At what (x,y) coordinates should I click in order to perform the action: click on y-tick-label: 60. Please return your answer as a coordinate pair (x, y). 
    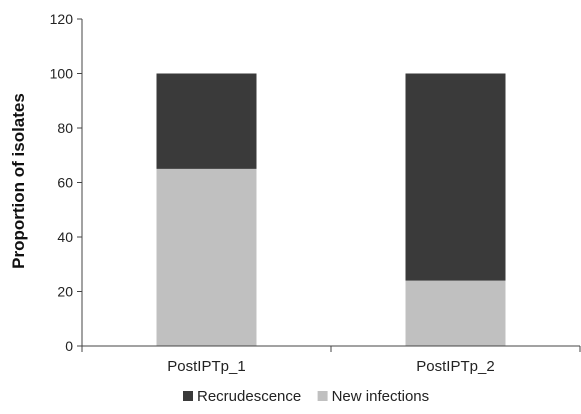
    Looking at the image, I should click on (65, 183).